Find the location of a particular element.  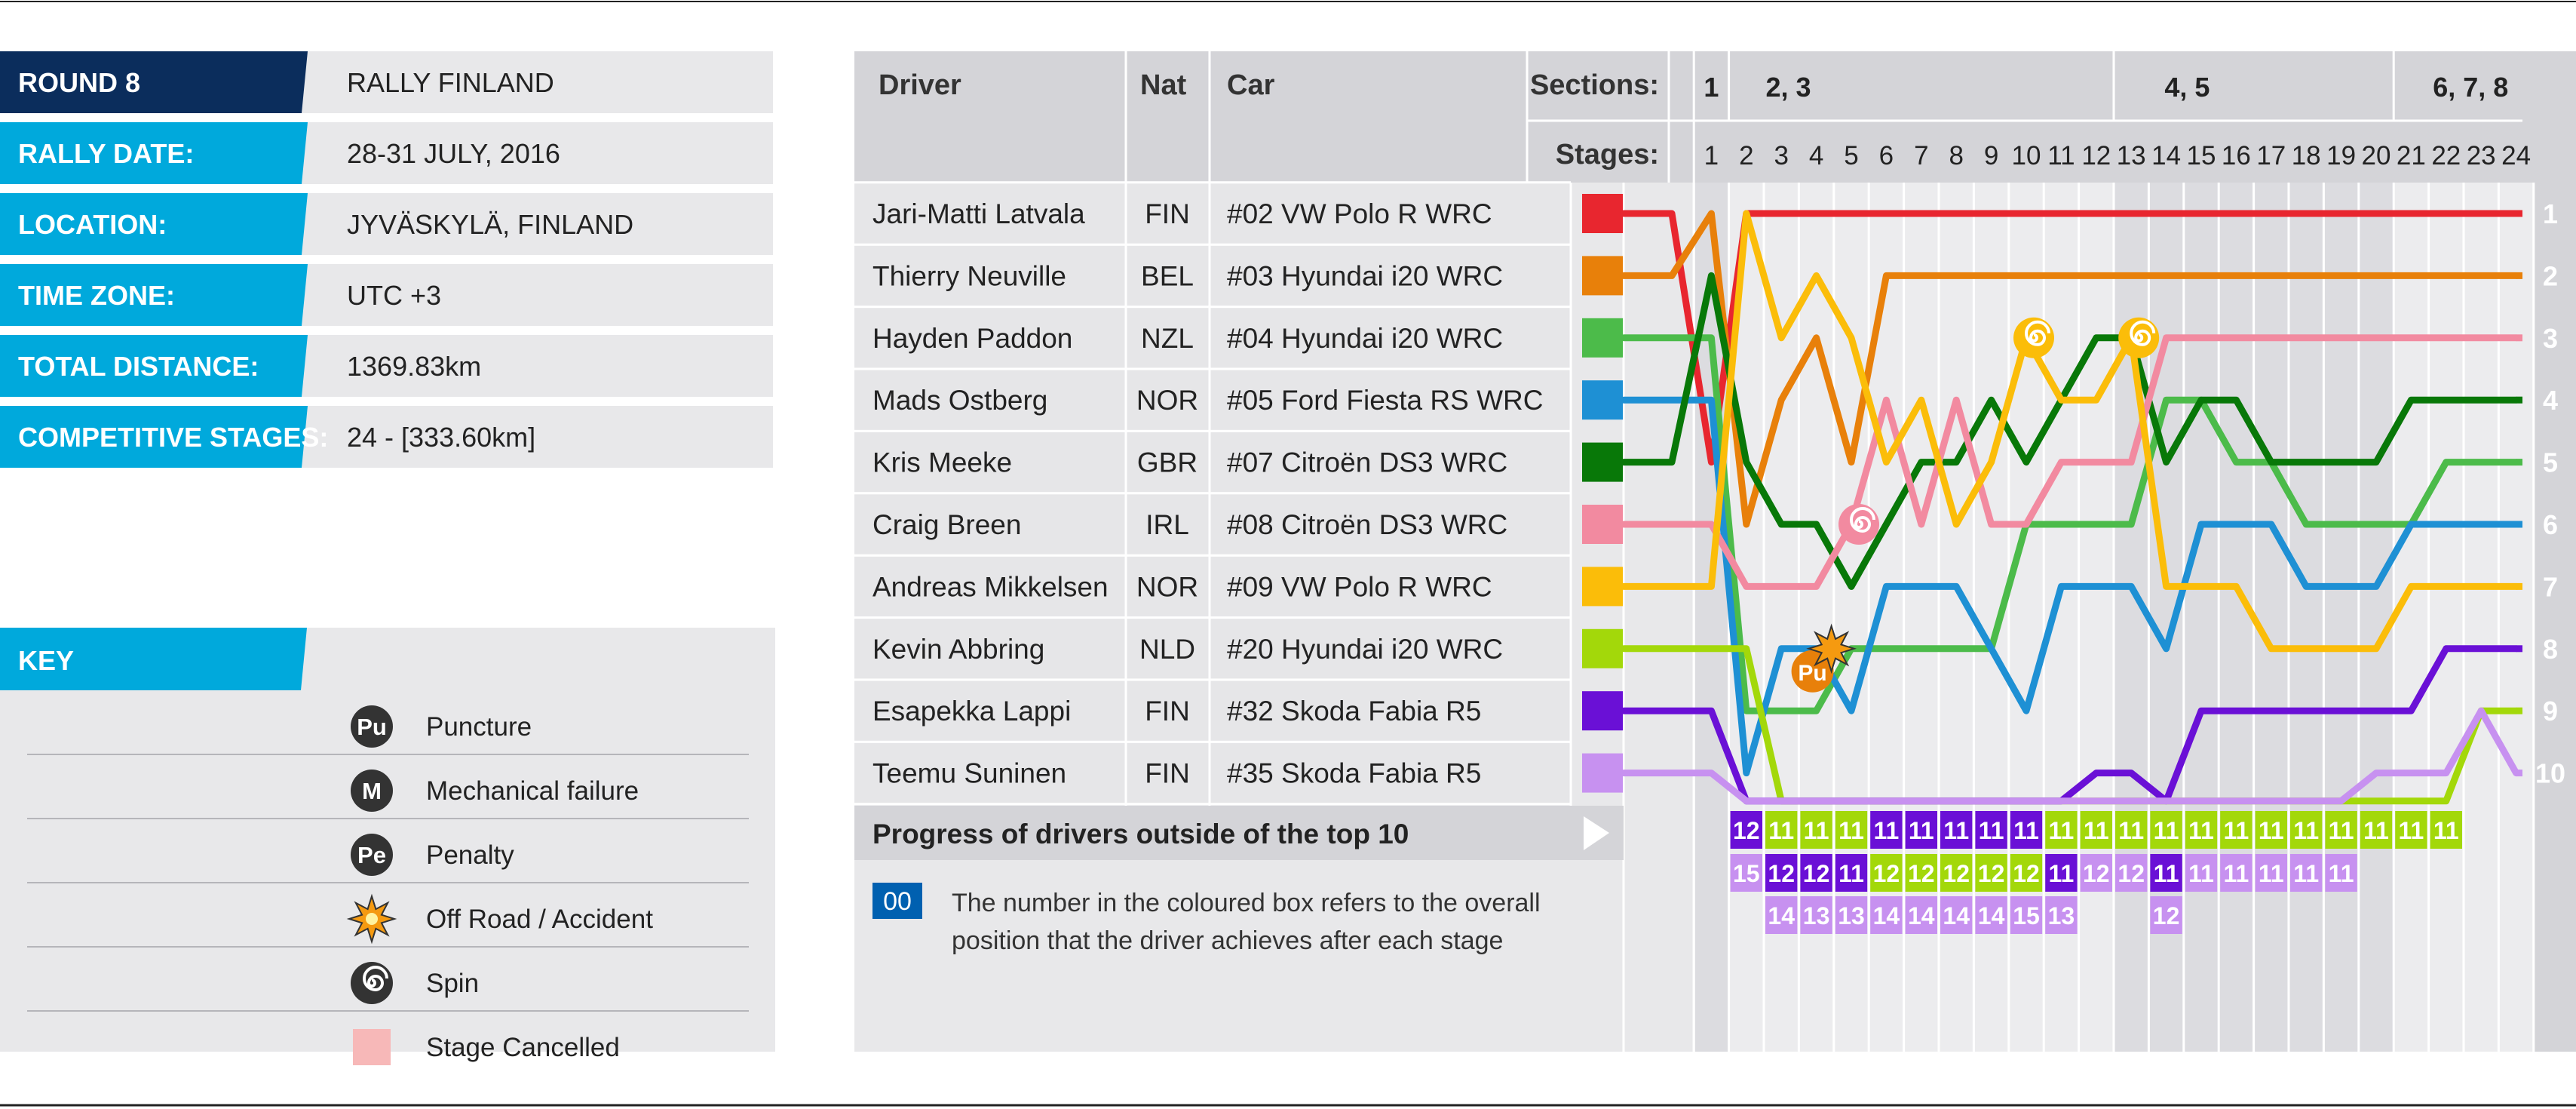

info-label: RALLY DATE: is located at coordinates (106, 153).